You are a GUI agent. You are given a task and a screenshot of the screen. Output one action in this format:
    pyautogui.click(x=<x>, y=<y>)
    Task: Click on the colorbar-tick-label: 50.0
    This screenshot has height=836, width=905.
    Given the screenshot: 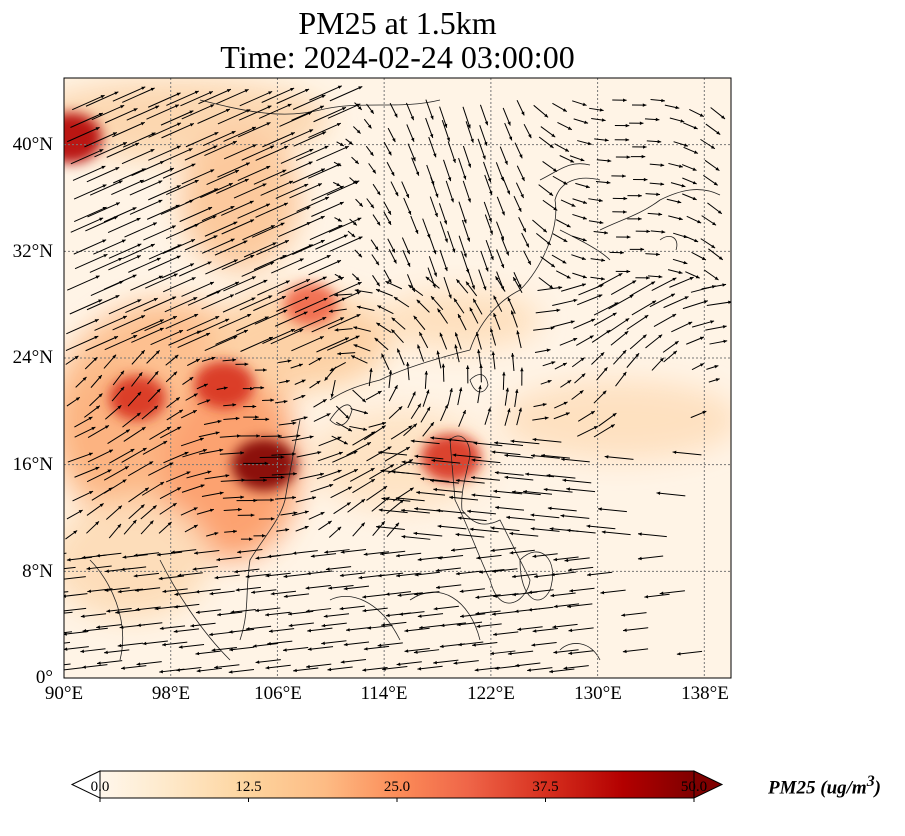 What is the action you would take?
    pyautogui.click(x=694, y=787)
    